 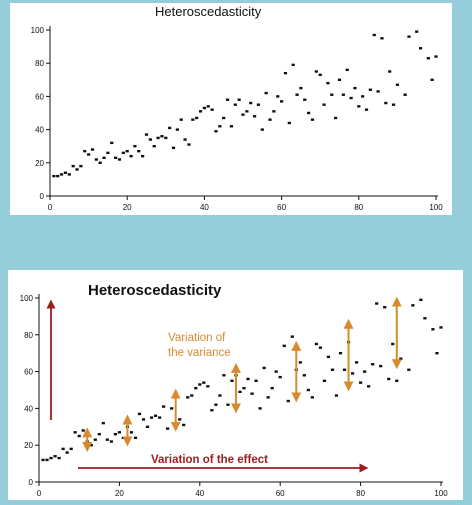 What do you see at coordinates (281, 207) in the screenshot?
I see `x-tick-label: 60` at bounding box center [281, 207].